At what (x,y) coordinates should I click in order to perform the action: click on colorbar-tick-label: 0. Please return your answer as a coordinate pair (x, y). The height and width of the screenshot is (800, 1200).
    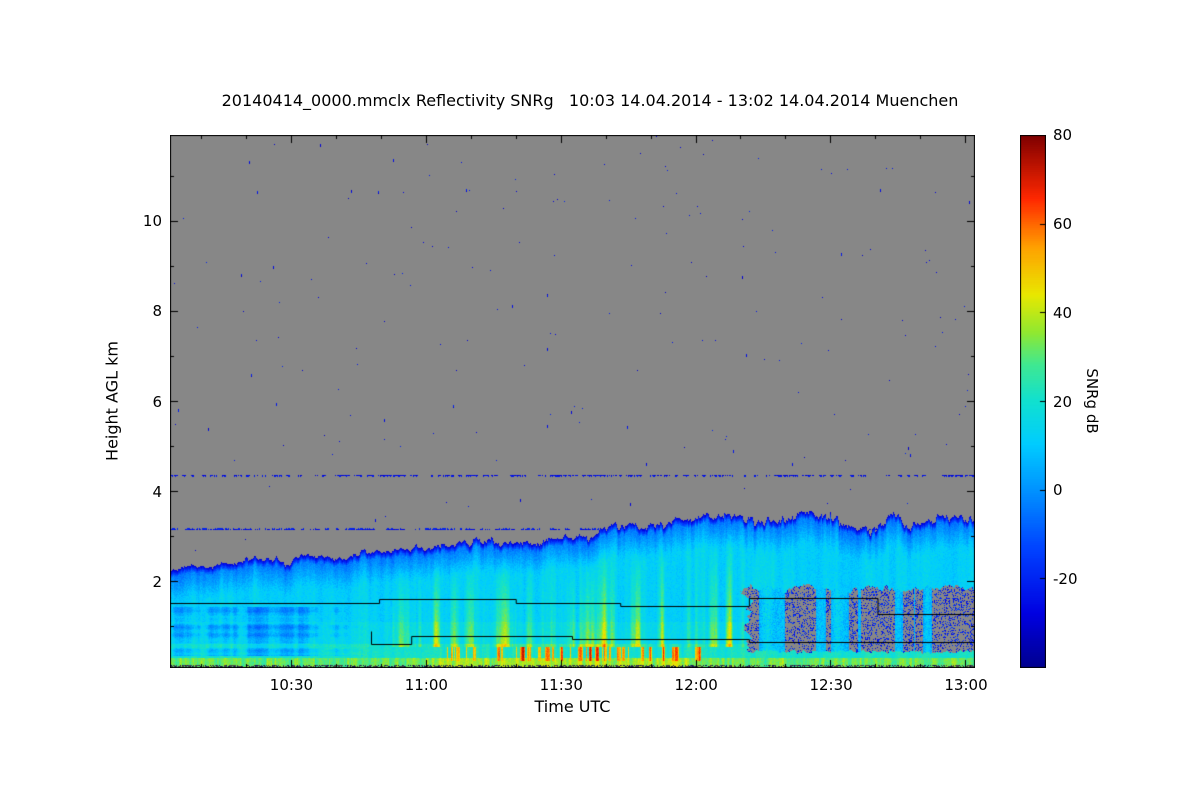
    Looking at the image, I should click on (1058, 490).